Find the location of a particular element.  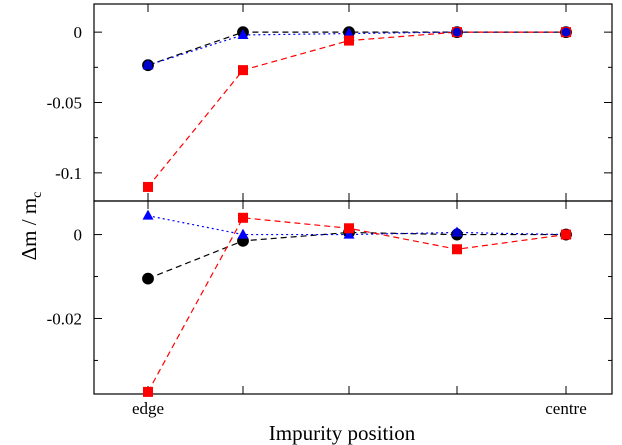

x-axis-label: Impurity position is located at coordinates (342, 433).